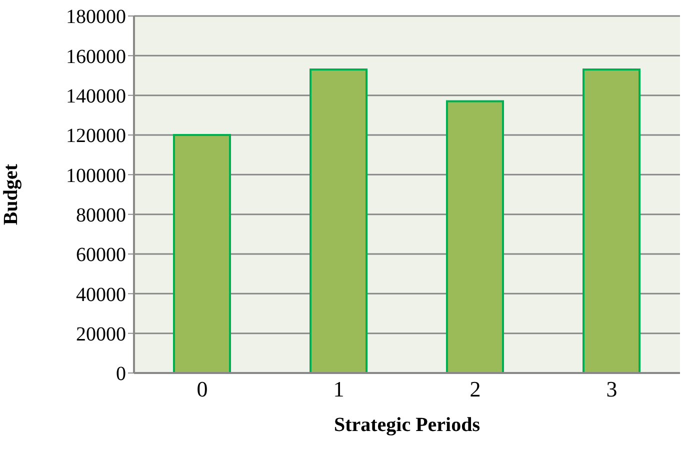 The height and width of the screenshot is (451, 682). I want to click on x-tick-label: 0, so click(202, 389).